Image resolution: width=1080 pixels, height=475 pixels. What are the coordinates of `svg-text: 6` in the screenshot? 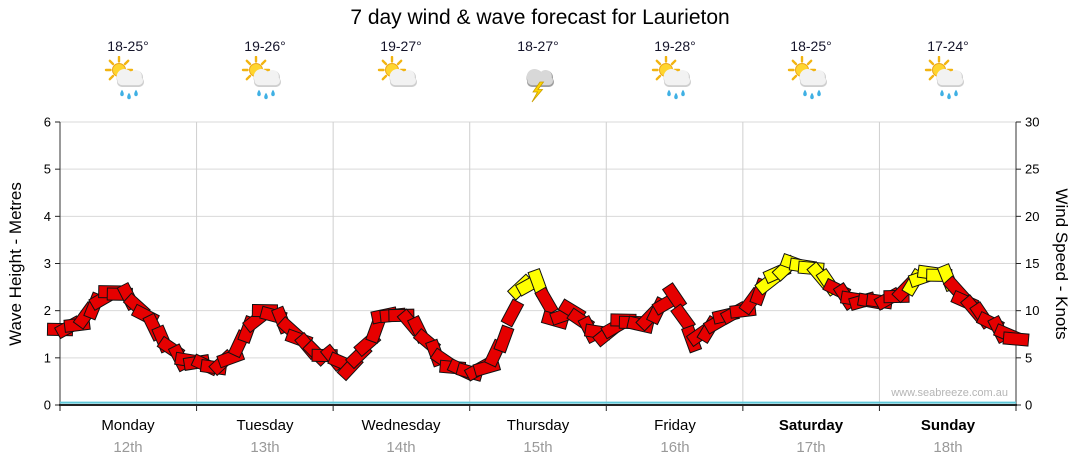 It's located at (47, 122).